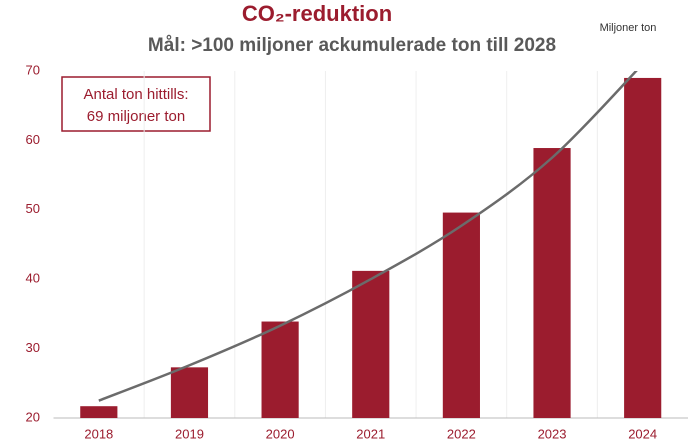 The height and width of the screenshot is (444, 688). I want to click on x-tick-label: 2023, so click(552, 433).